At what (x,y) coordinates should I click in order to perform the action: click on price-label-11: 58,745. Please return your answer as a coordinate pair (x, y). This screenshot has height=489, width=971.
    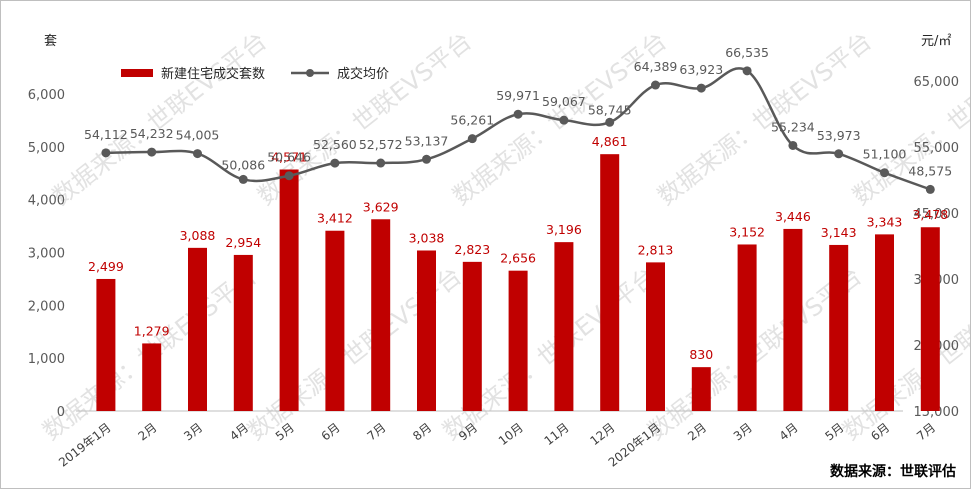
    Looking at the image, I should click on (610, 109).